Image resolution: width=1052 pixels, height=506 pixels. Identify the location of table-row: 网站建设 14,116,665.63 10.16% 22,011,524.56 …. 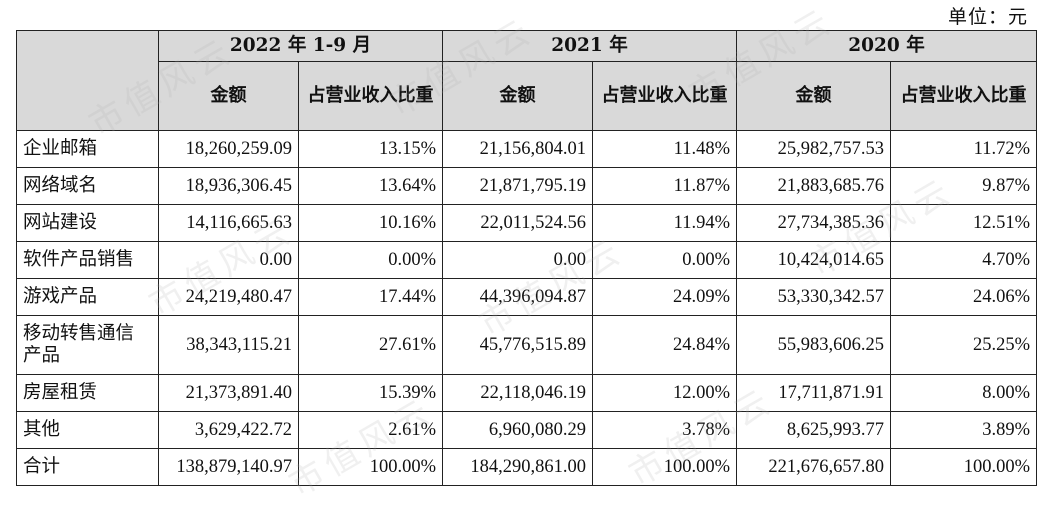
(527, 223).